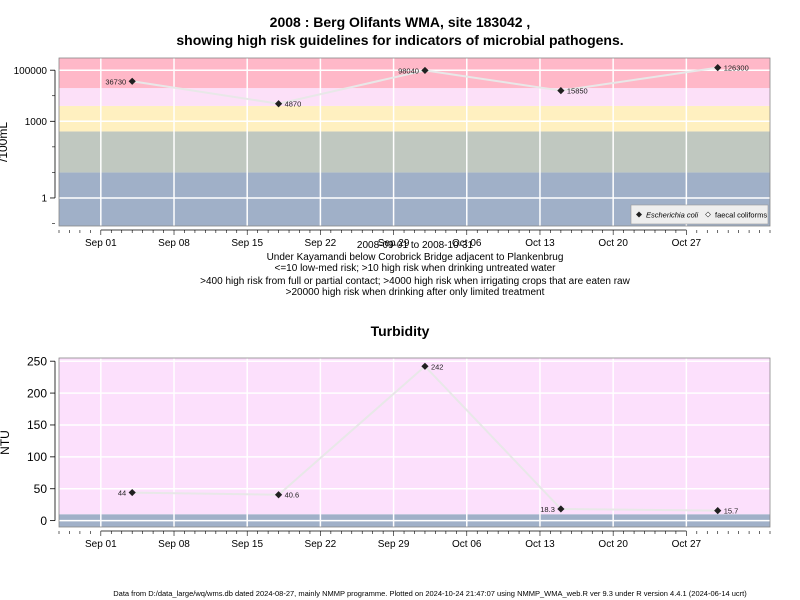 The height and width of the screenshot is (600, 800). What do you see at coordinates (741, 215) in the screenshot?
I see `legend-fc-label: faecal coliforms` at bounding box center [741, 215].